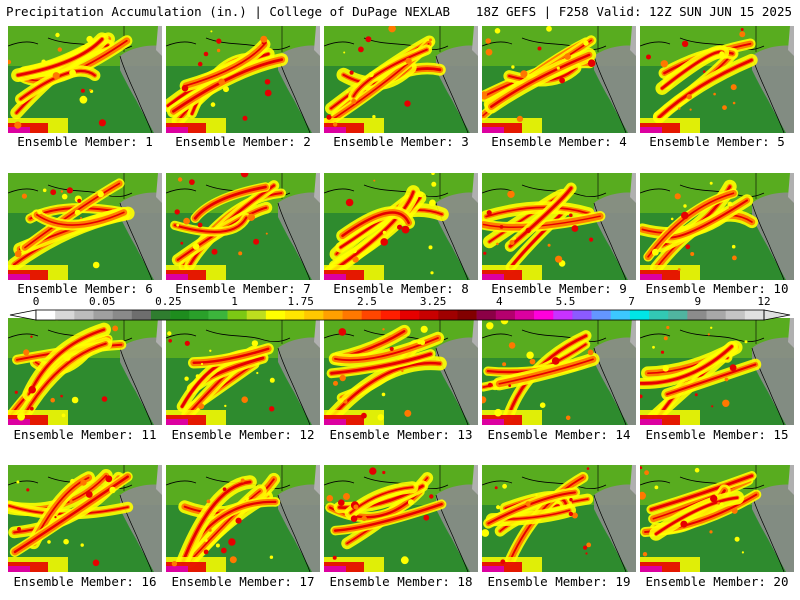  Describe the element at coordinates (401, 434) in the screenshot. I see `ensemble-member-label: Ensemble Member: 13` at that location.